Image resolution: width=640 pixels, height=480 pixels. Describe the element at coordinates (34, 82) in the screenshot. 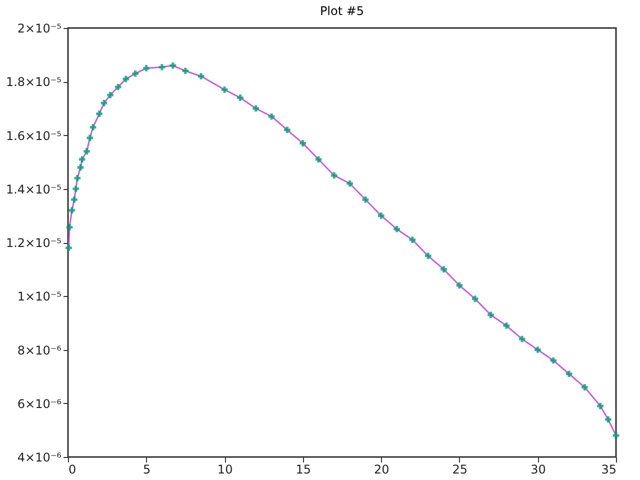

I see `y-tick-label: 1.8×10⁻⁵` at that location.